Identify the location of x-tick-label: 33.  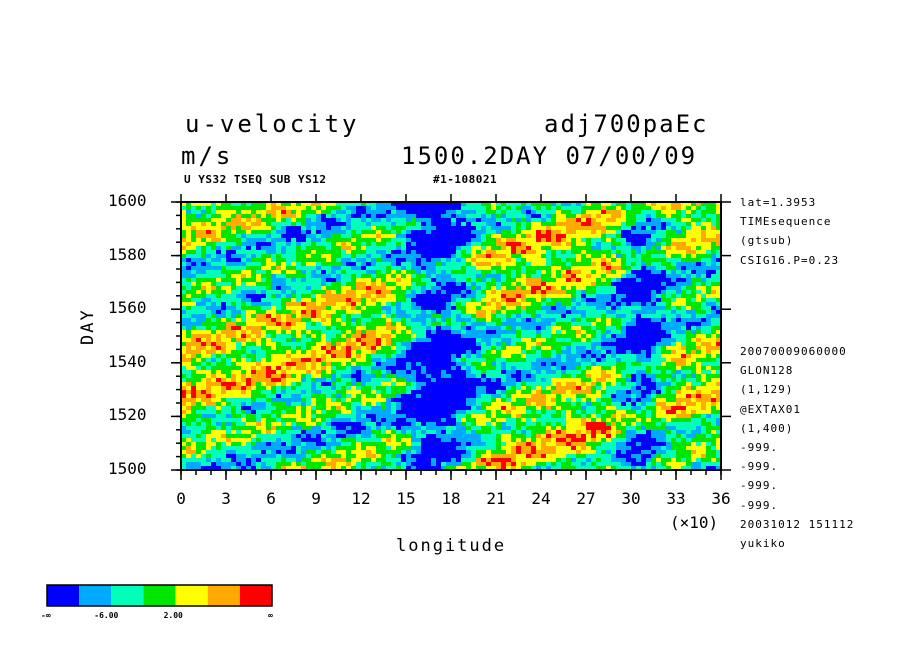
(676, 498).